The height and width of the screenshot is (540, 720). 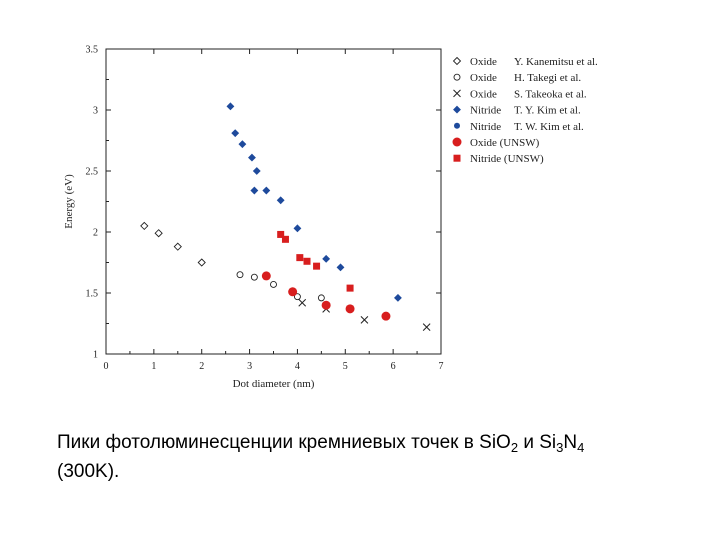 What do you see at coordinates (350, 309) in the screenshot?
I see `data-point-s5-p3` at bounding box center [350, 309].